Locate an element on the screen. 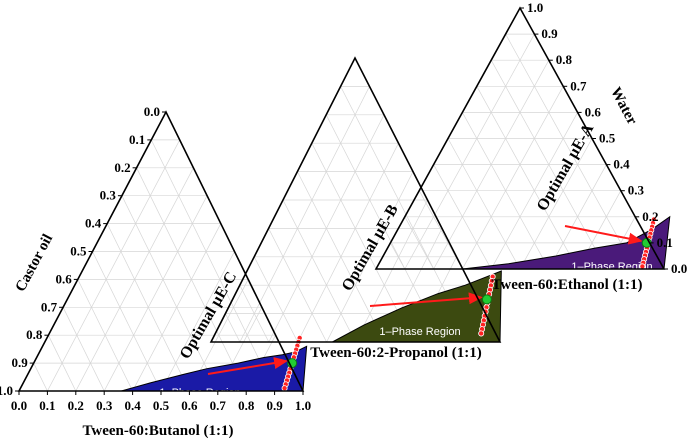  ternary-3-region-label: 1–Phase Region is located at coordinates (611, 267).